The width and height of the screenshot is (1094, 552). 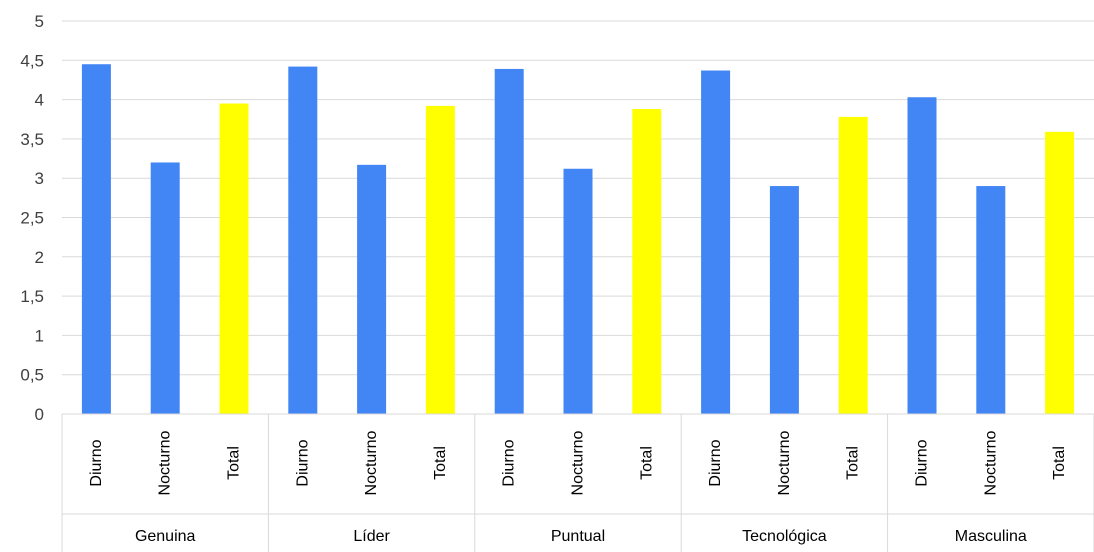 I want to click on y-tick-label: 1,5, so click(x=32, y=296).